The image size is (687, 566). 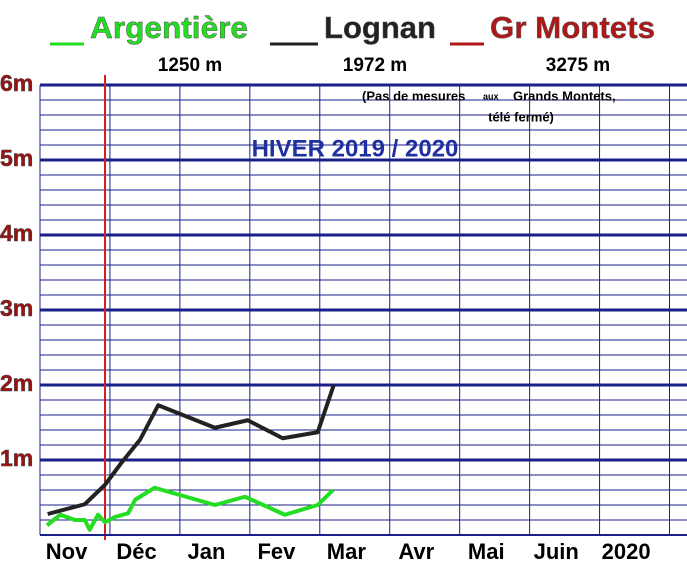 What do you see at coordinates (16, 83) in the screenshot?
I see `y-tick-label: 6m` at bounding box center [16, 83].